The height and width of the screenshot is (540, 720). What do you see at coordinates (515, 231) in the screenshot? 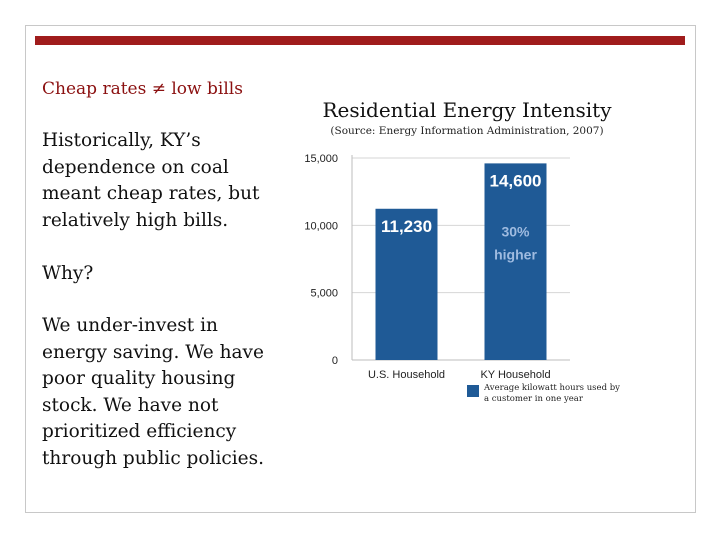
I see `bar-annotation: 30%` at bounding box center [515, 231].